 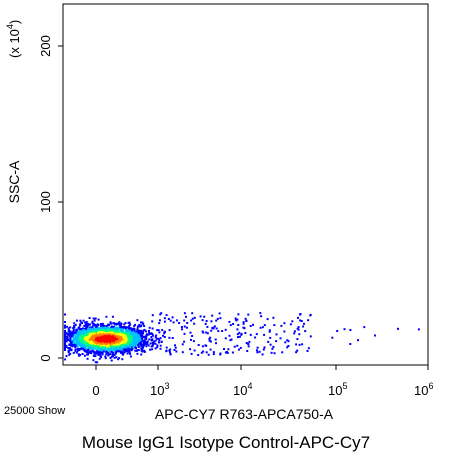 What do you see at coordinates (226, 442) in the screenshot?
I see `chart-title: Mouse IgG1 Isotype Control-APC-Cy7` at bounding box center [226, 442].